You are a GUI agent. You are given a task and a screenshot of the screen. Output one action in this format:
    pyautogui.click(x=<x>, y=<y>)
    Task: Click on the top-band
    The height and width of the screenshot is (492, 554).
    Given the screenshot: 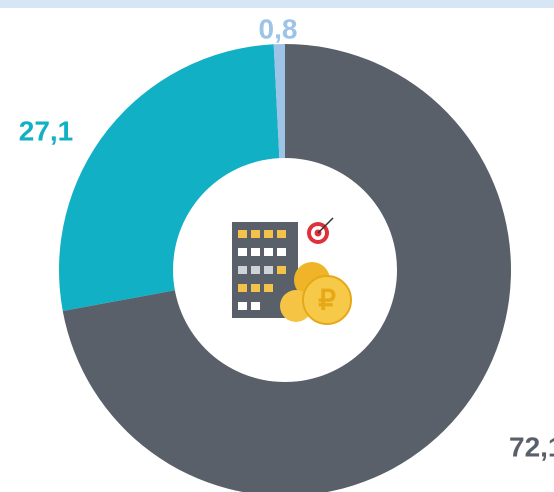 What is the action you would take?
    pyautogui.click(x=277, y=4)
    